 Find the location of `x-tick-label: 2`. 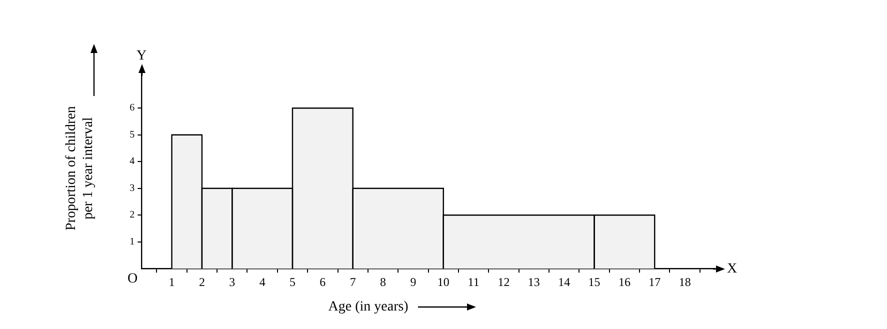

x-tick-label: 2 is located at coordinates (201, 281).